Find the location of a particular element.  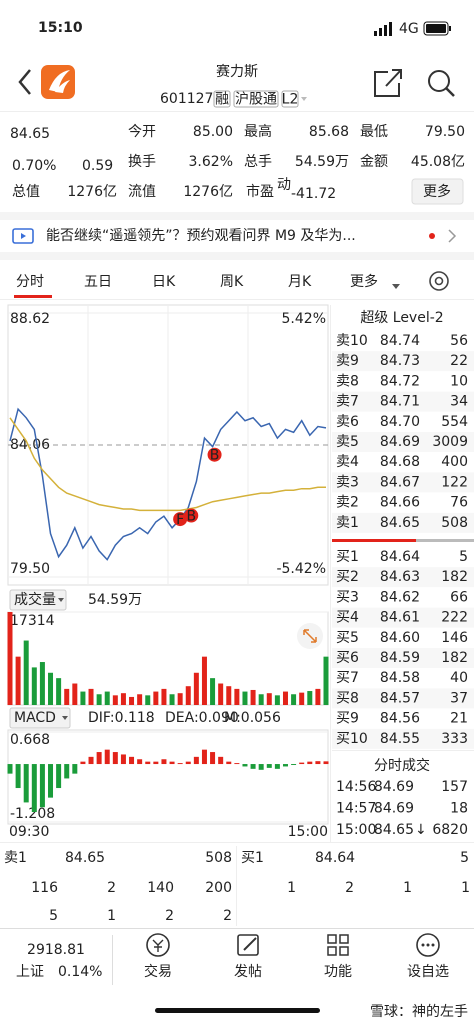

more-button-label: 更多 is located at coordinates (437, 191).